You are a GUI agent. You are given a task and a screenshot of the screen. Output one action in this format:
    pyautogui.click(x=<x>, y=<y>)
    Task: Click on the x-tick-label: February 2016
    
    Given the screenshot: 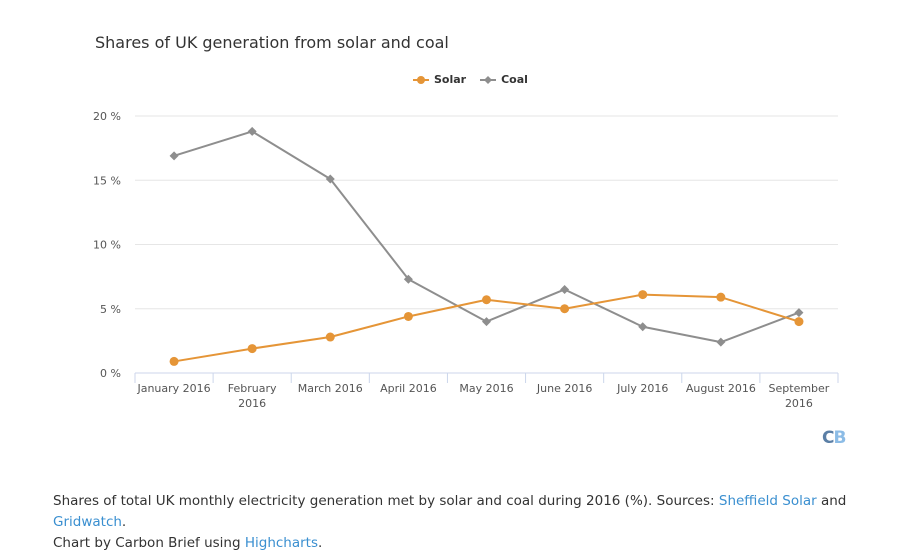 What is the action you would take?
    pyautogui.click(x=252, y=396)
    